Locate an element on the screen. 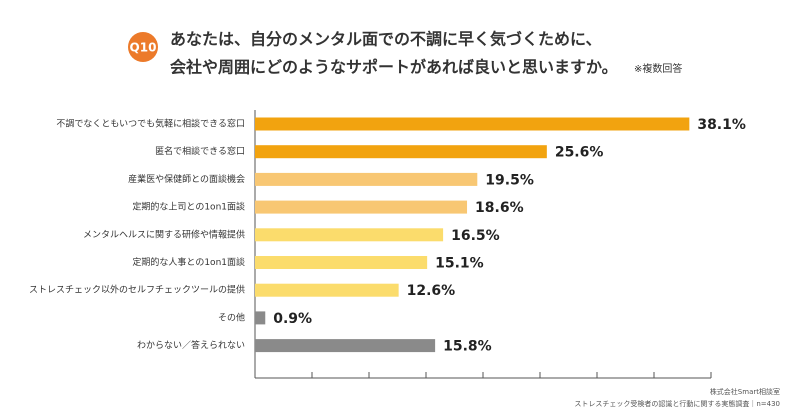 This screenshot has width=800, height=420. category-label: 定期的な上司との1on1面談 is located at coordinates (188, 207).